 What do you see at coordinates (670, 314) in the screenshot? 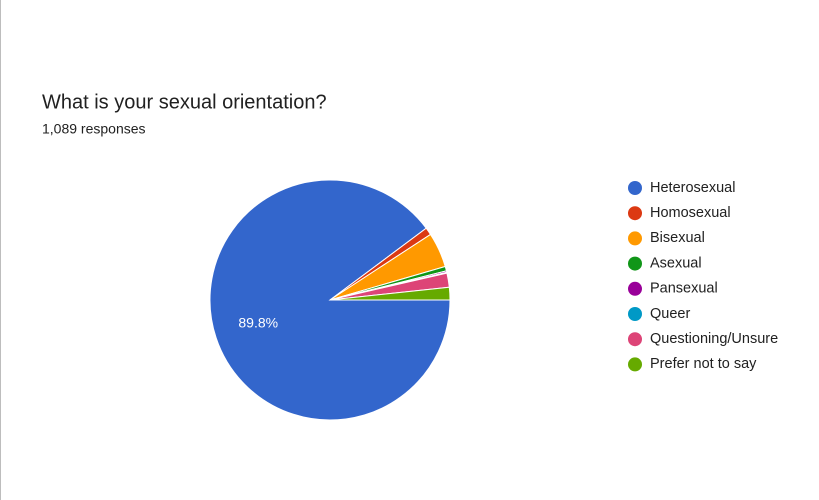
I see `legend-label: Queer` at bounding box center [670, 314].